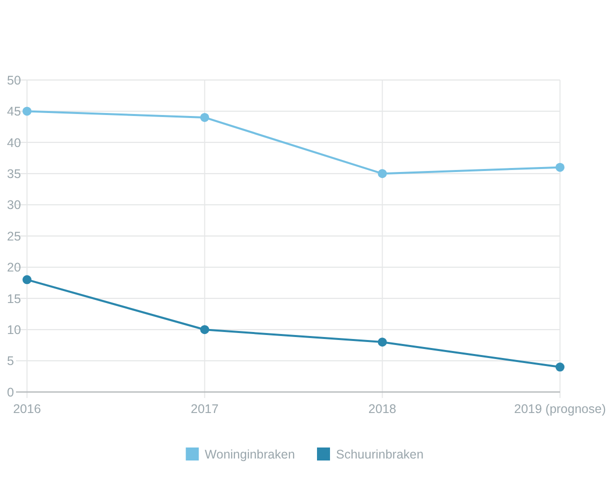 The height and width of the screenshot is (500, 610). I want to click on y-tick-label: 20, so click(14, 267).